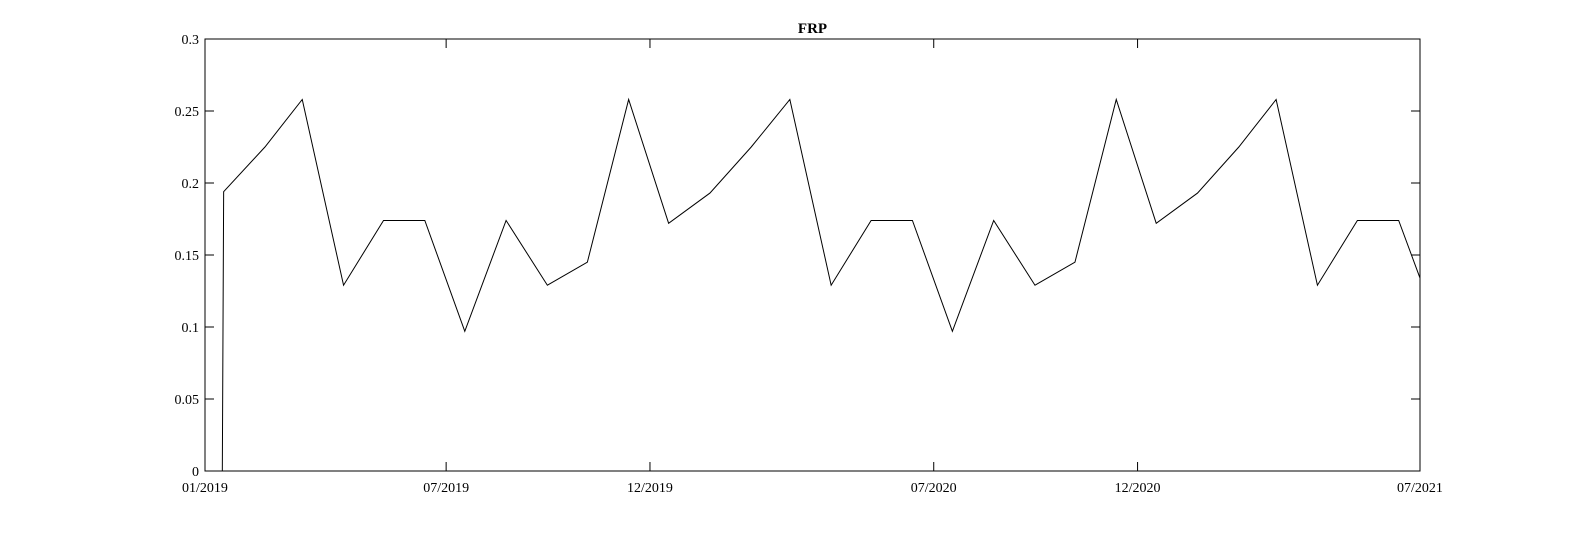  What do you see at coordinates (205, 488) in the screenshot?
I see `x-tick-label: 01/2019` at bounding box center [205, 488].